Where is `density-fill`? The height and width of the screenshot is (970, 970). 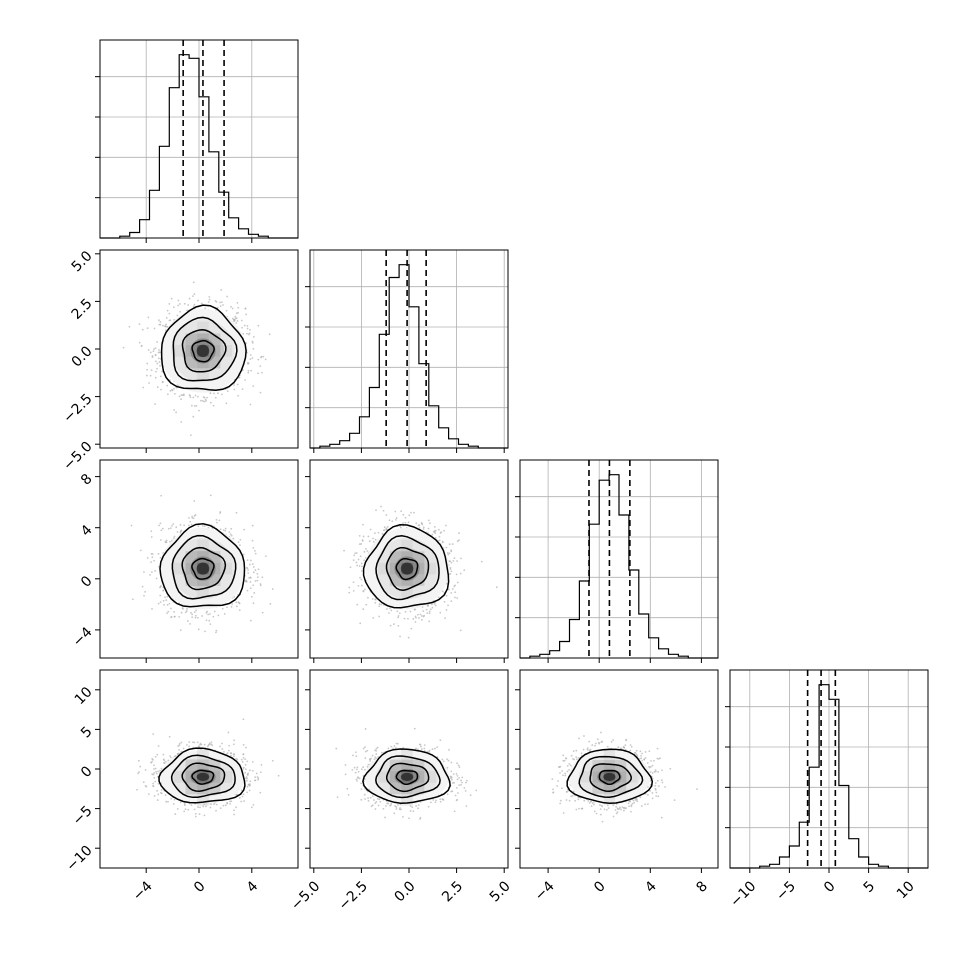
density-fill is located at coordinates (203, 568).